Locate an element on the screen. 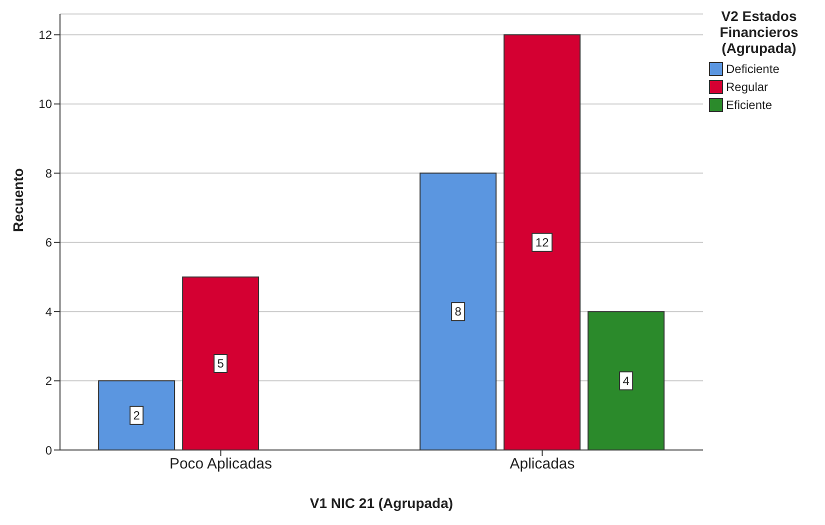 This screenshot has height=525, width=825. y-tick-label: 0 is located at coordinates (48, 450).